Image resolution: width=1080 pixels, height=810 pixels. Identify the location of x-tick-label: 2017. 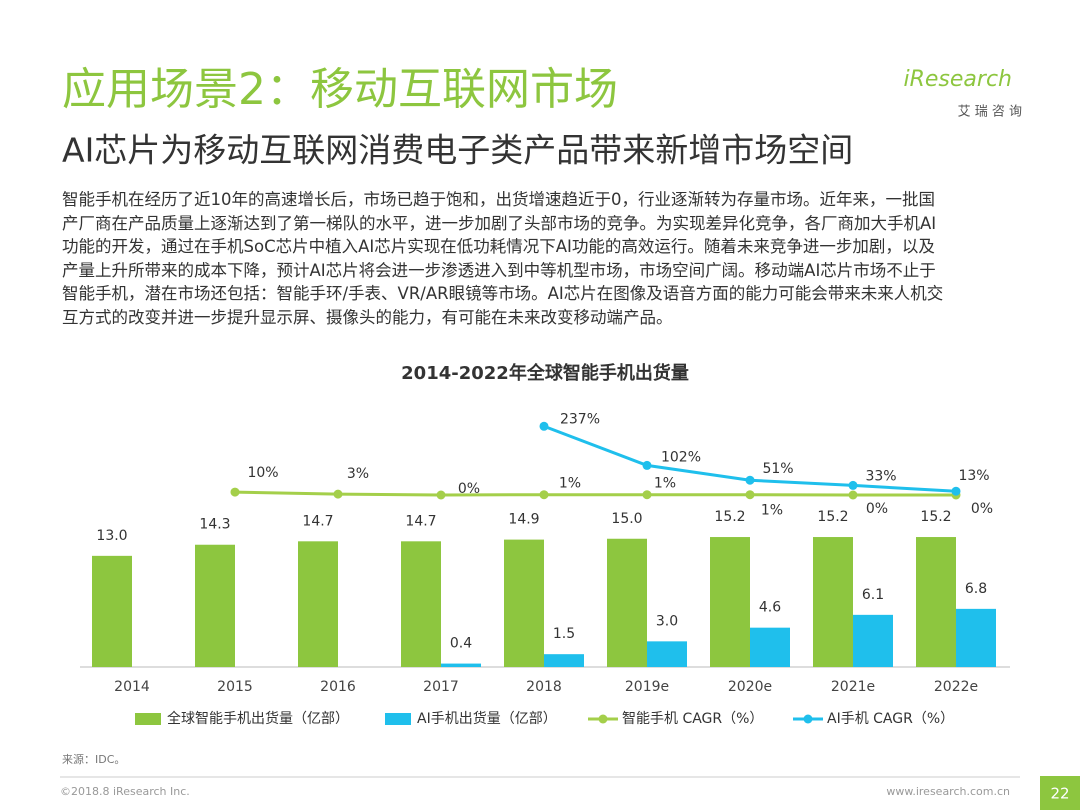
(441, 687).